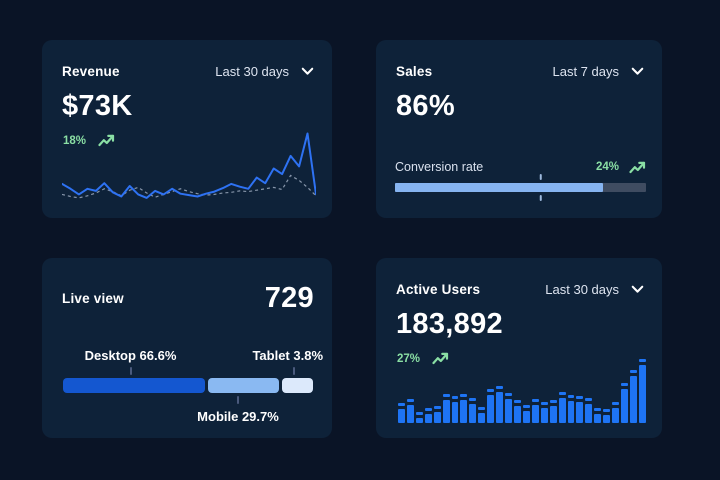 The height and width of the screenshot is (480, 720). What do you see at coordinates (188, 71) in the screenshot?
I see `revenue-card-header: Revenue Last 30 days` at bounding box center [188, 71].